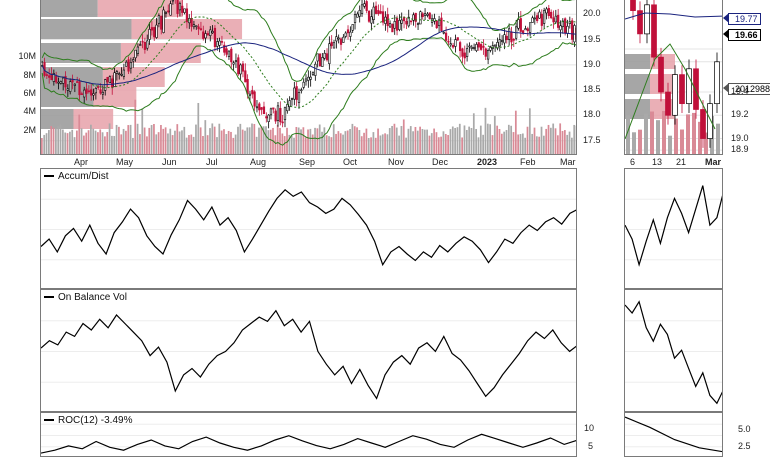 This screenshot has width=770, height=457. Describe the element at coordinates (307, 162) in the screenshot. I see `x-tick-label: Sep` at that location.